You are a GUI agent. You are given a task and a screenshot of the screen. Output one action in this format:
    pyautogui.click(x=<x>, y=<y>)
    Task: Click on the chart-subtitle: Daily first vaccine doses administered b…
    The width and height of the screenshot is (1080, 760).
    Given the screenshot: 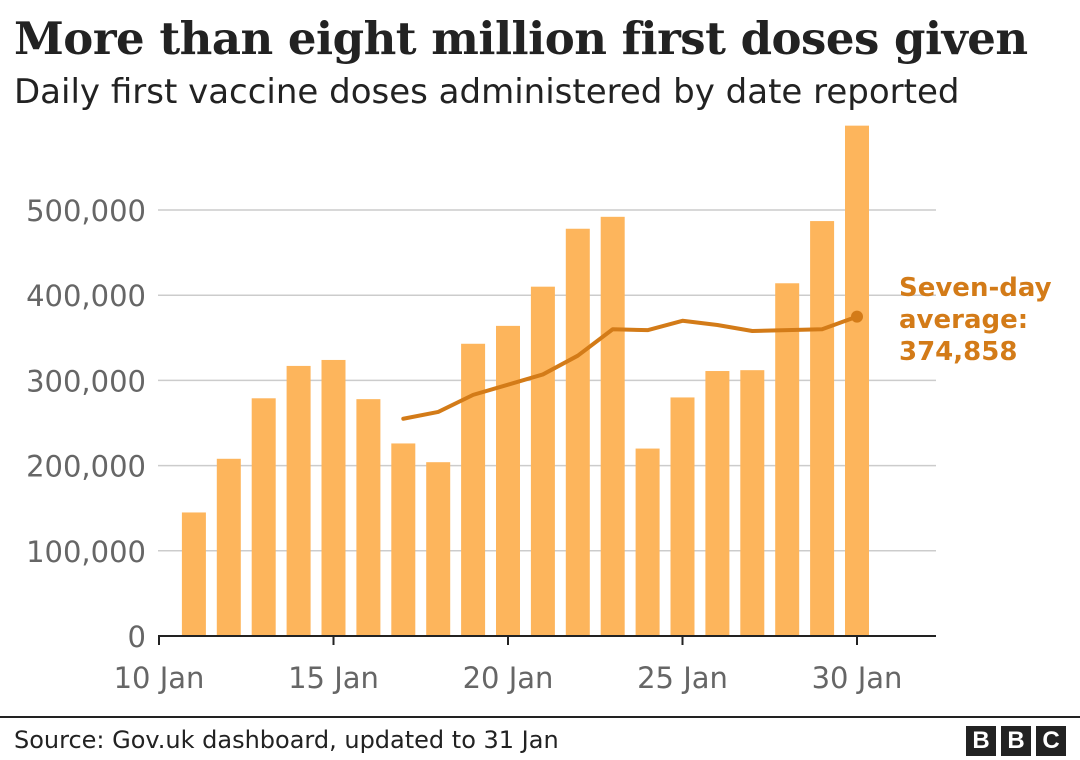 What is the action you would take?
    pyautogui.click(x=487, y=92)
    